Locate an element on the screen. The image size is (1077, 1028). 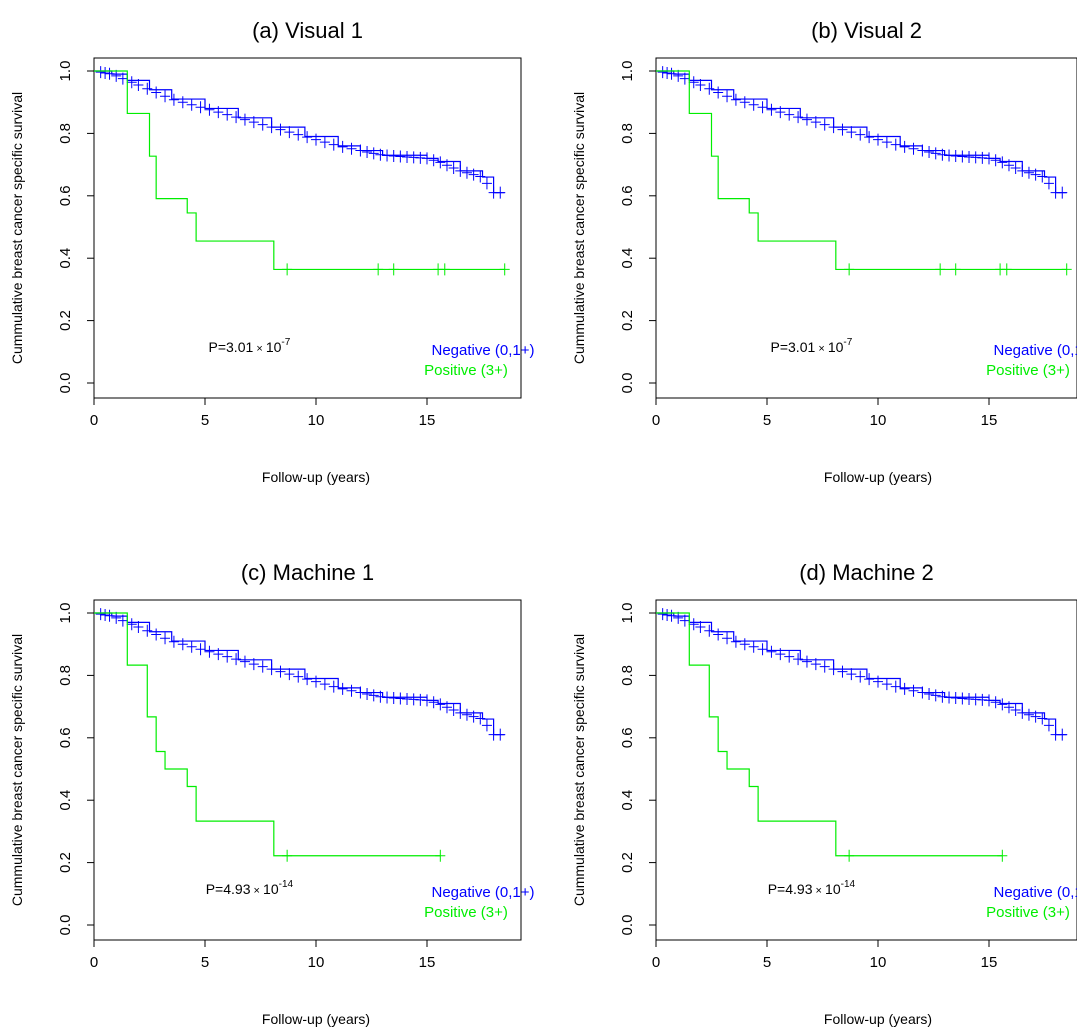
p-value-exponent: -14 is located at coordinates (286, 884).